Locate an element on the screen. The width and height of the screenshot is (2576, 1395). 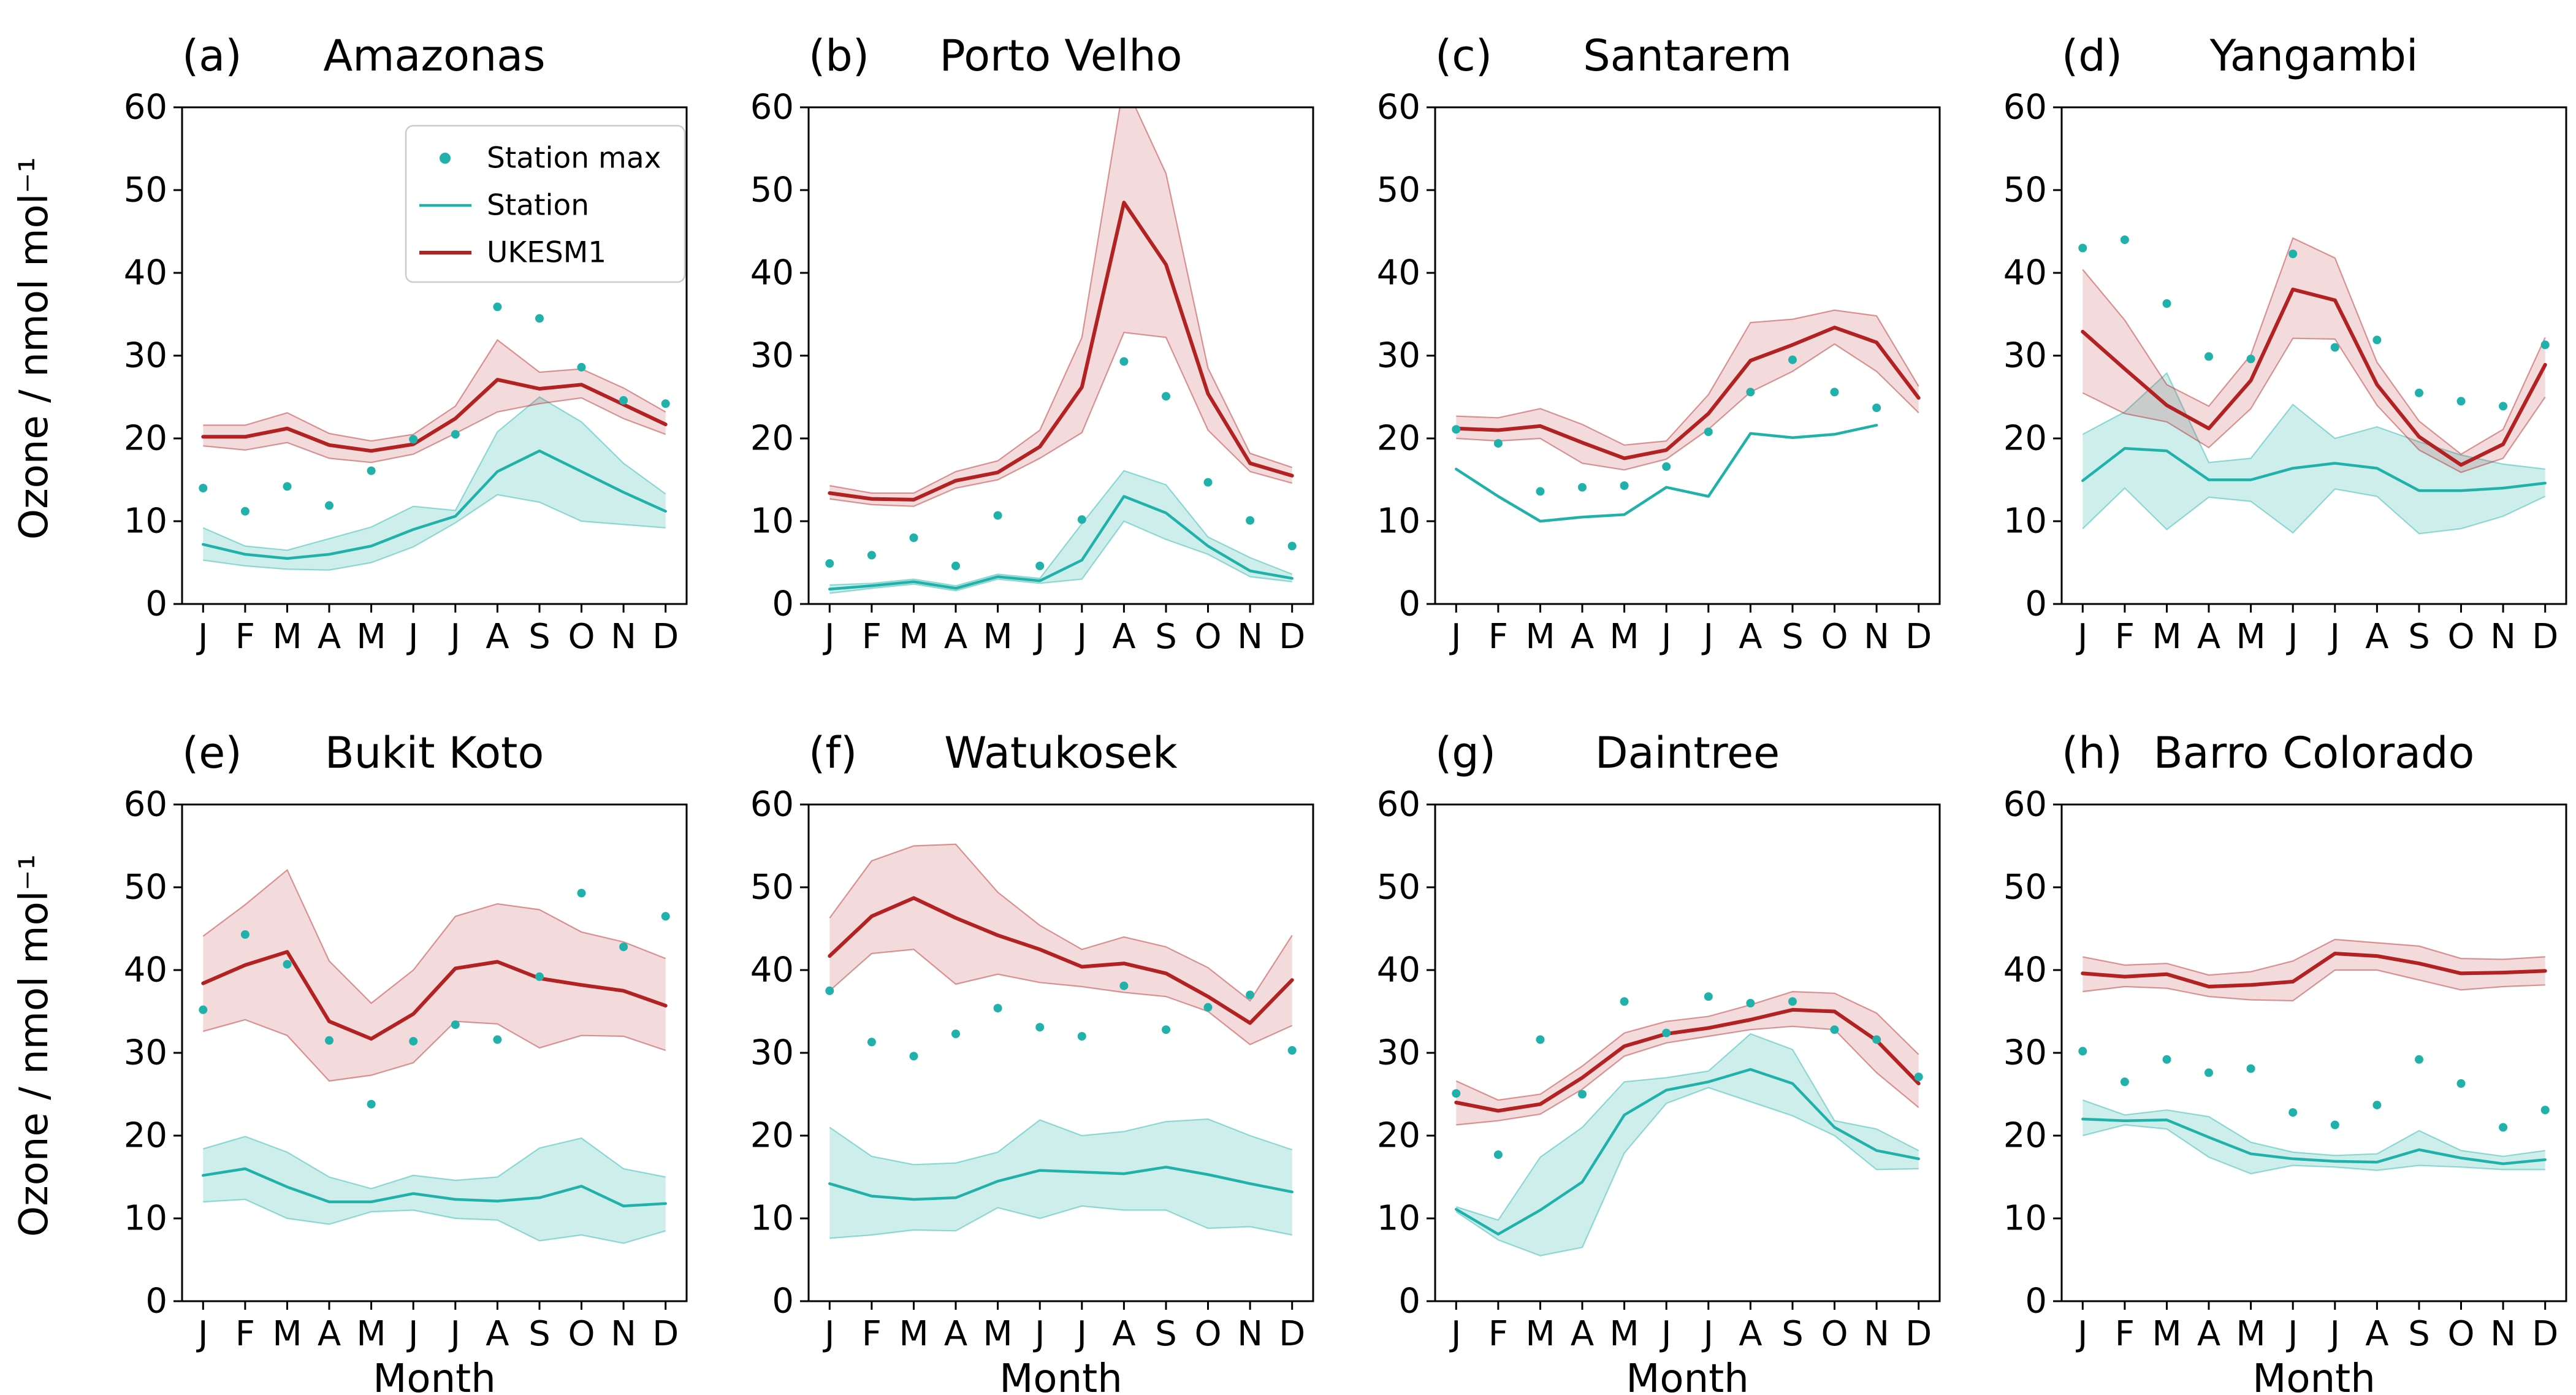
ukesm1-line is located at coordinates (1061, 960).